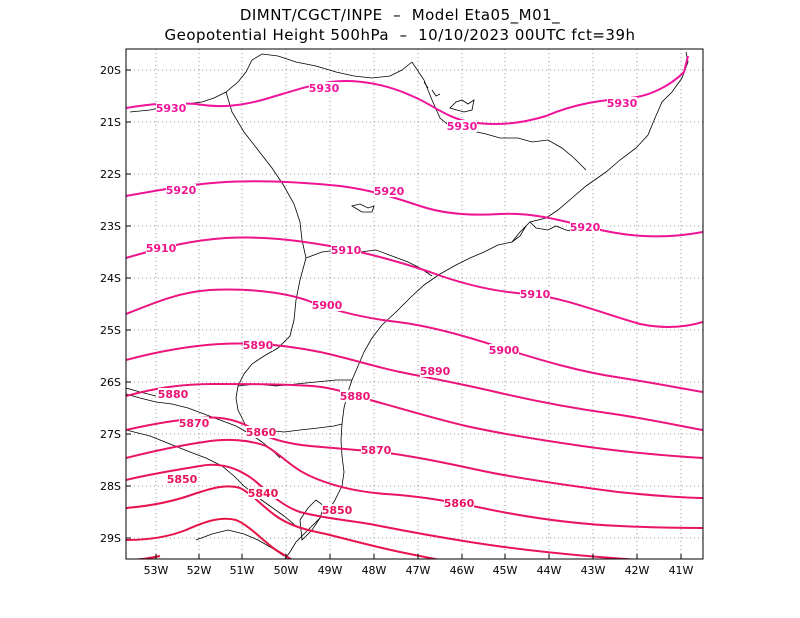 The height and width of the screenshot is (618, 800). I want to click on lon-label: 51W, so click(242, 570).